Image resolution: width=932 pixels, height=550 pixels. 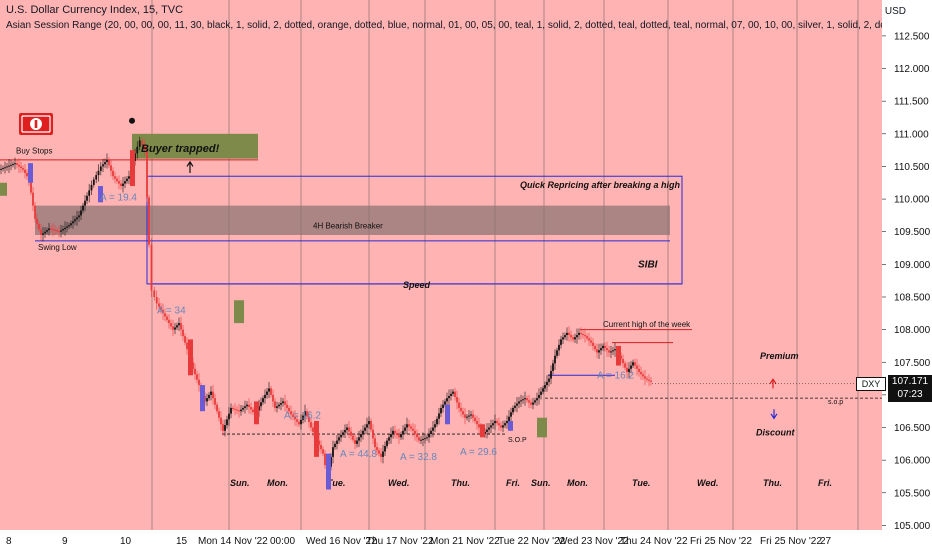 I want to click on bearish-breaker-zone, so click(x=352, y=220).